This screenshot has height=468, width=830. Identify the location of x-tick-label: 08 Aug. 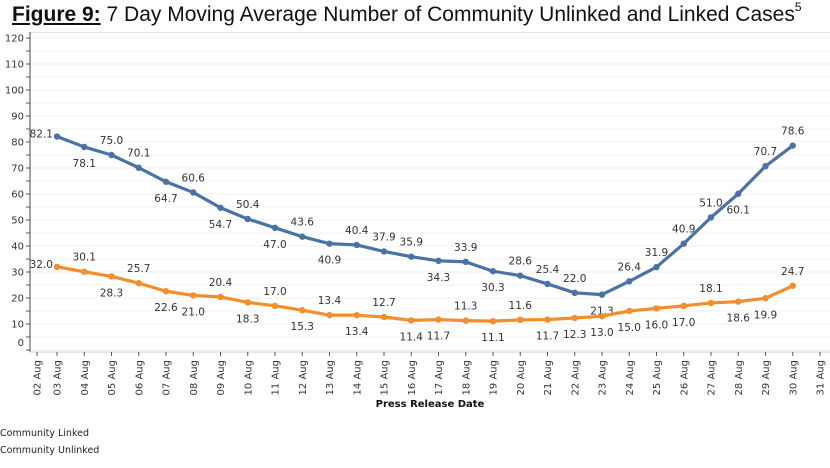
(194, 377).